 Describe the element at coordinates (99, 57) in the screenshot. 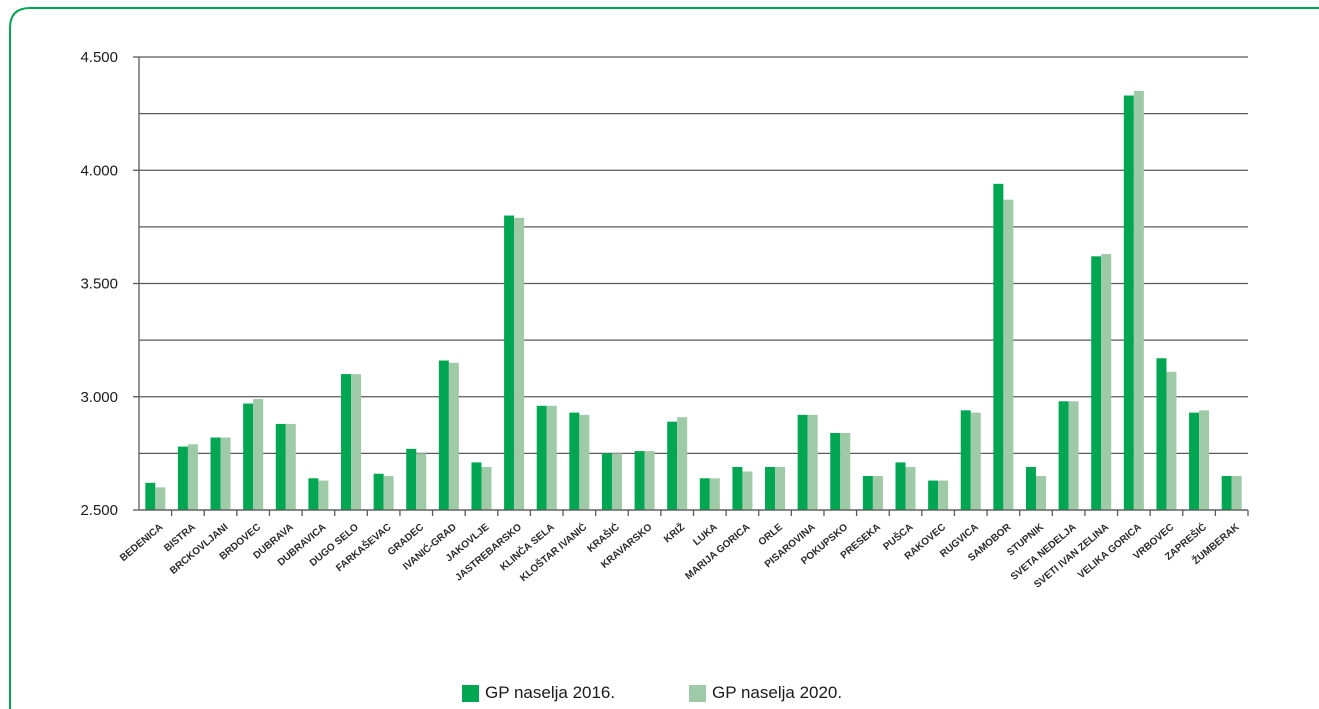

I see `y-tick-label: 4.500` at that location.